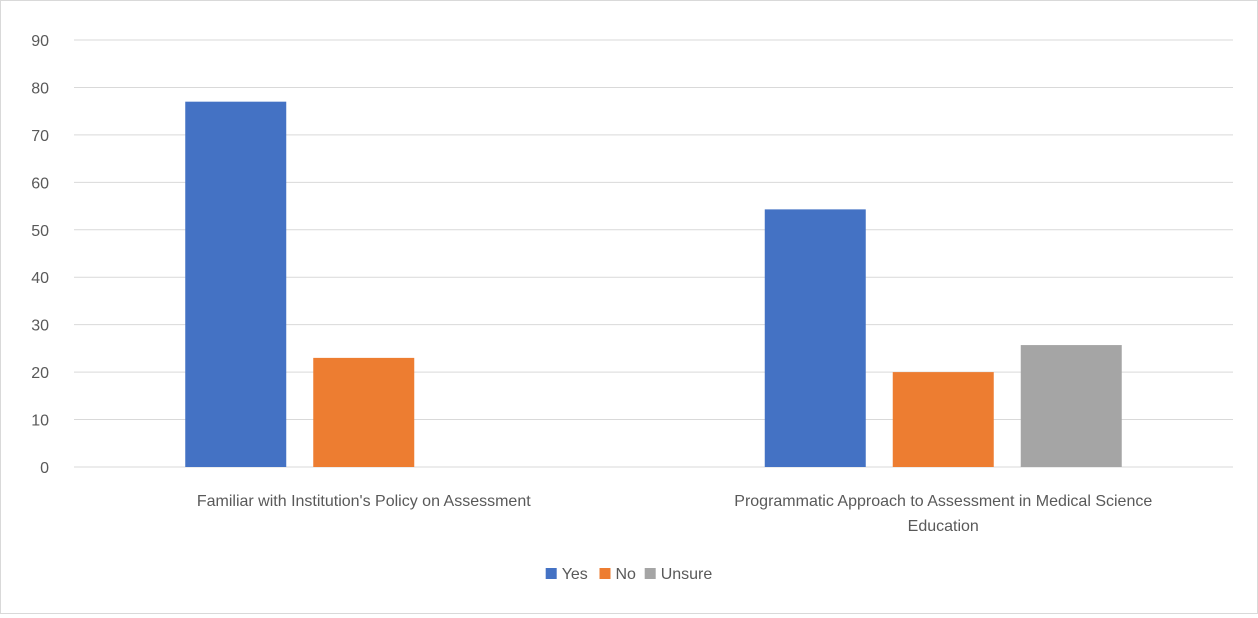 This screenshot has height=618, width=1258. What do you see at coordinates (40, 373) in the screenshot?
I see `y-tick-label: 20` at bounding box center [40, 373].